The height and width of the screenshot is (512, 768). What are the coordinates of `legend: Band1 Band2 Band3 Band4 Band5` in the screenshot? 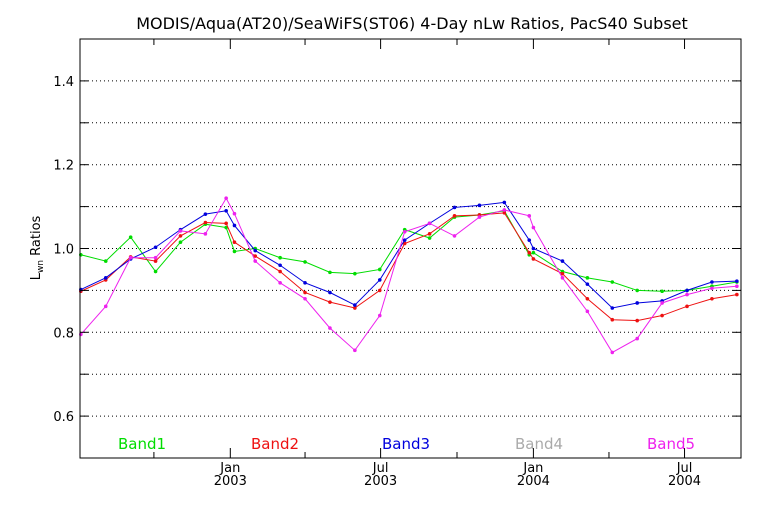 It's located at (406, 444).